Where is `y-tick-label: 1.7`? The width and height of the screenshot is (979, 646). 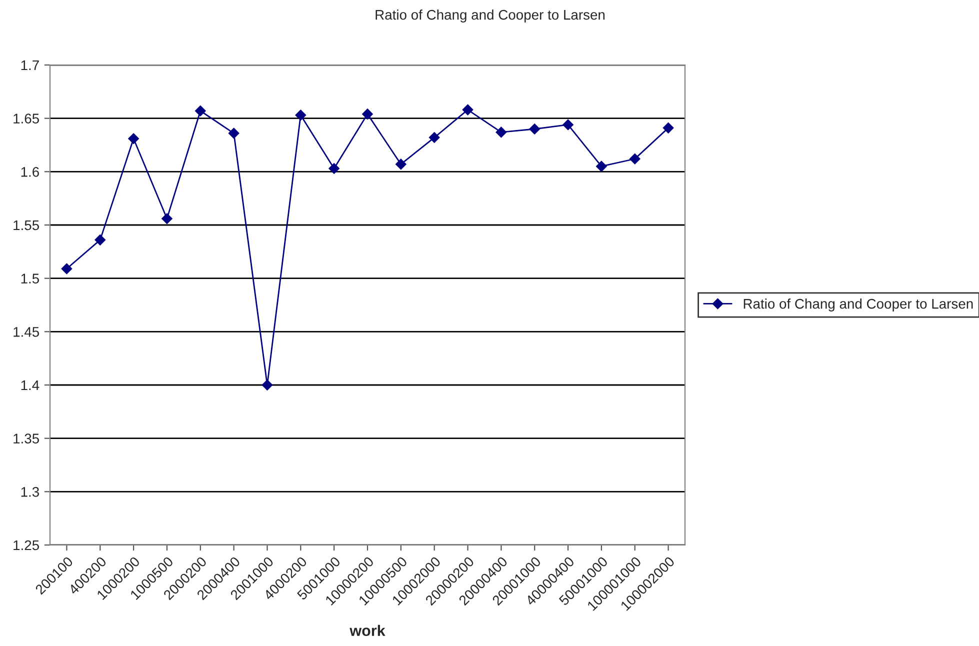 y-tick-label: 1.7 is located at coordinates (30, 65).